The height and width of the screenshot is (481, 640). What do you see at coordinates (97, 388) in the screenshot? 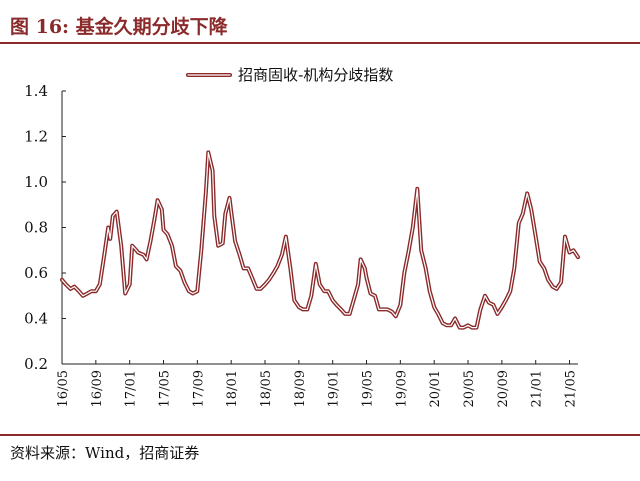
I see `x-tick-label: 16/09` at bounding box center [97, 388].